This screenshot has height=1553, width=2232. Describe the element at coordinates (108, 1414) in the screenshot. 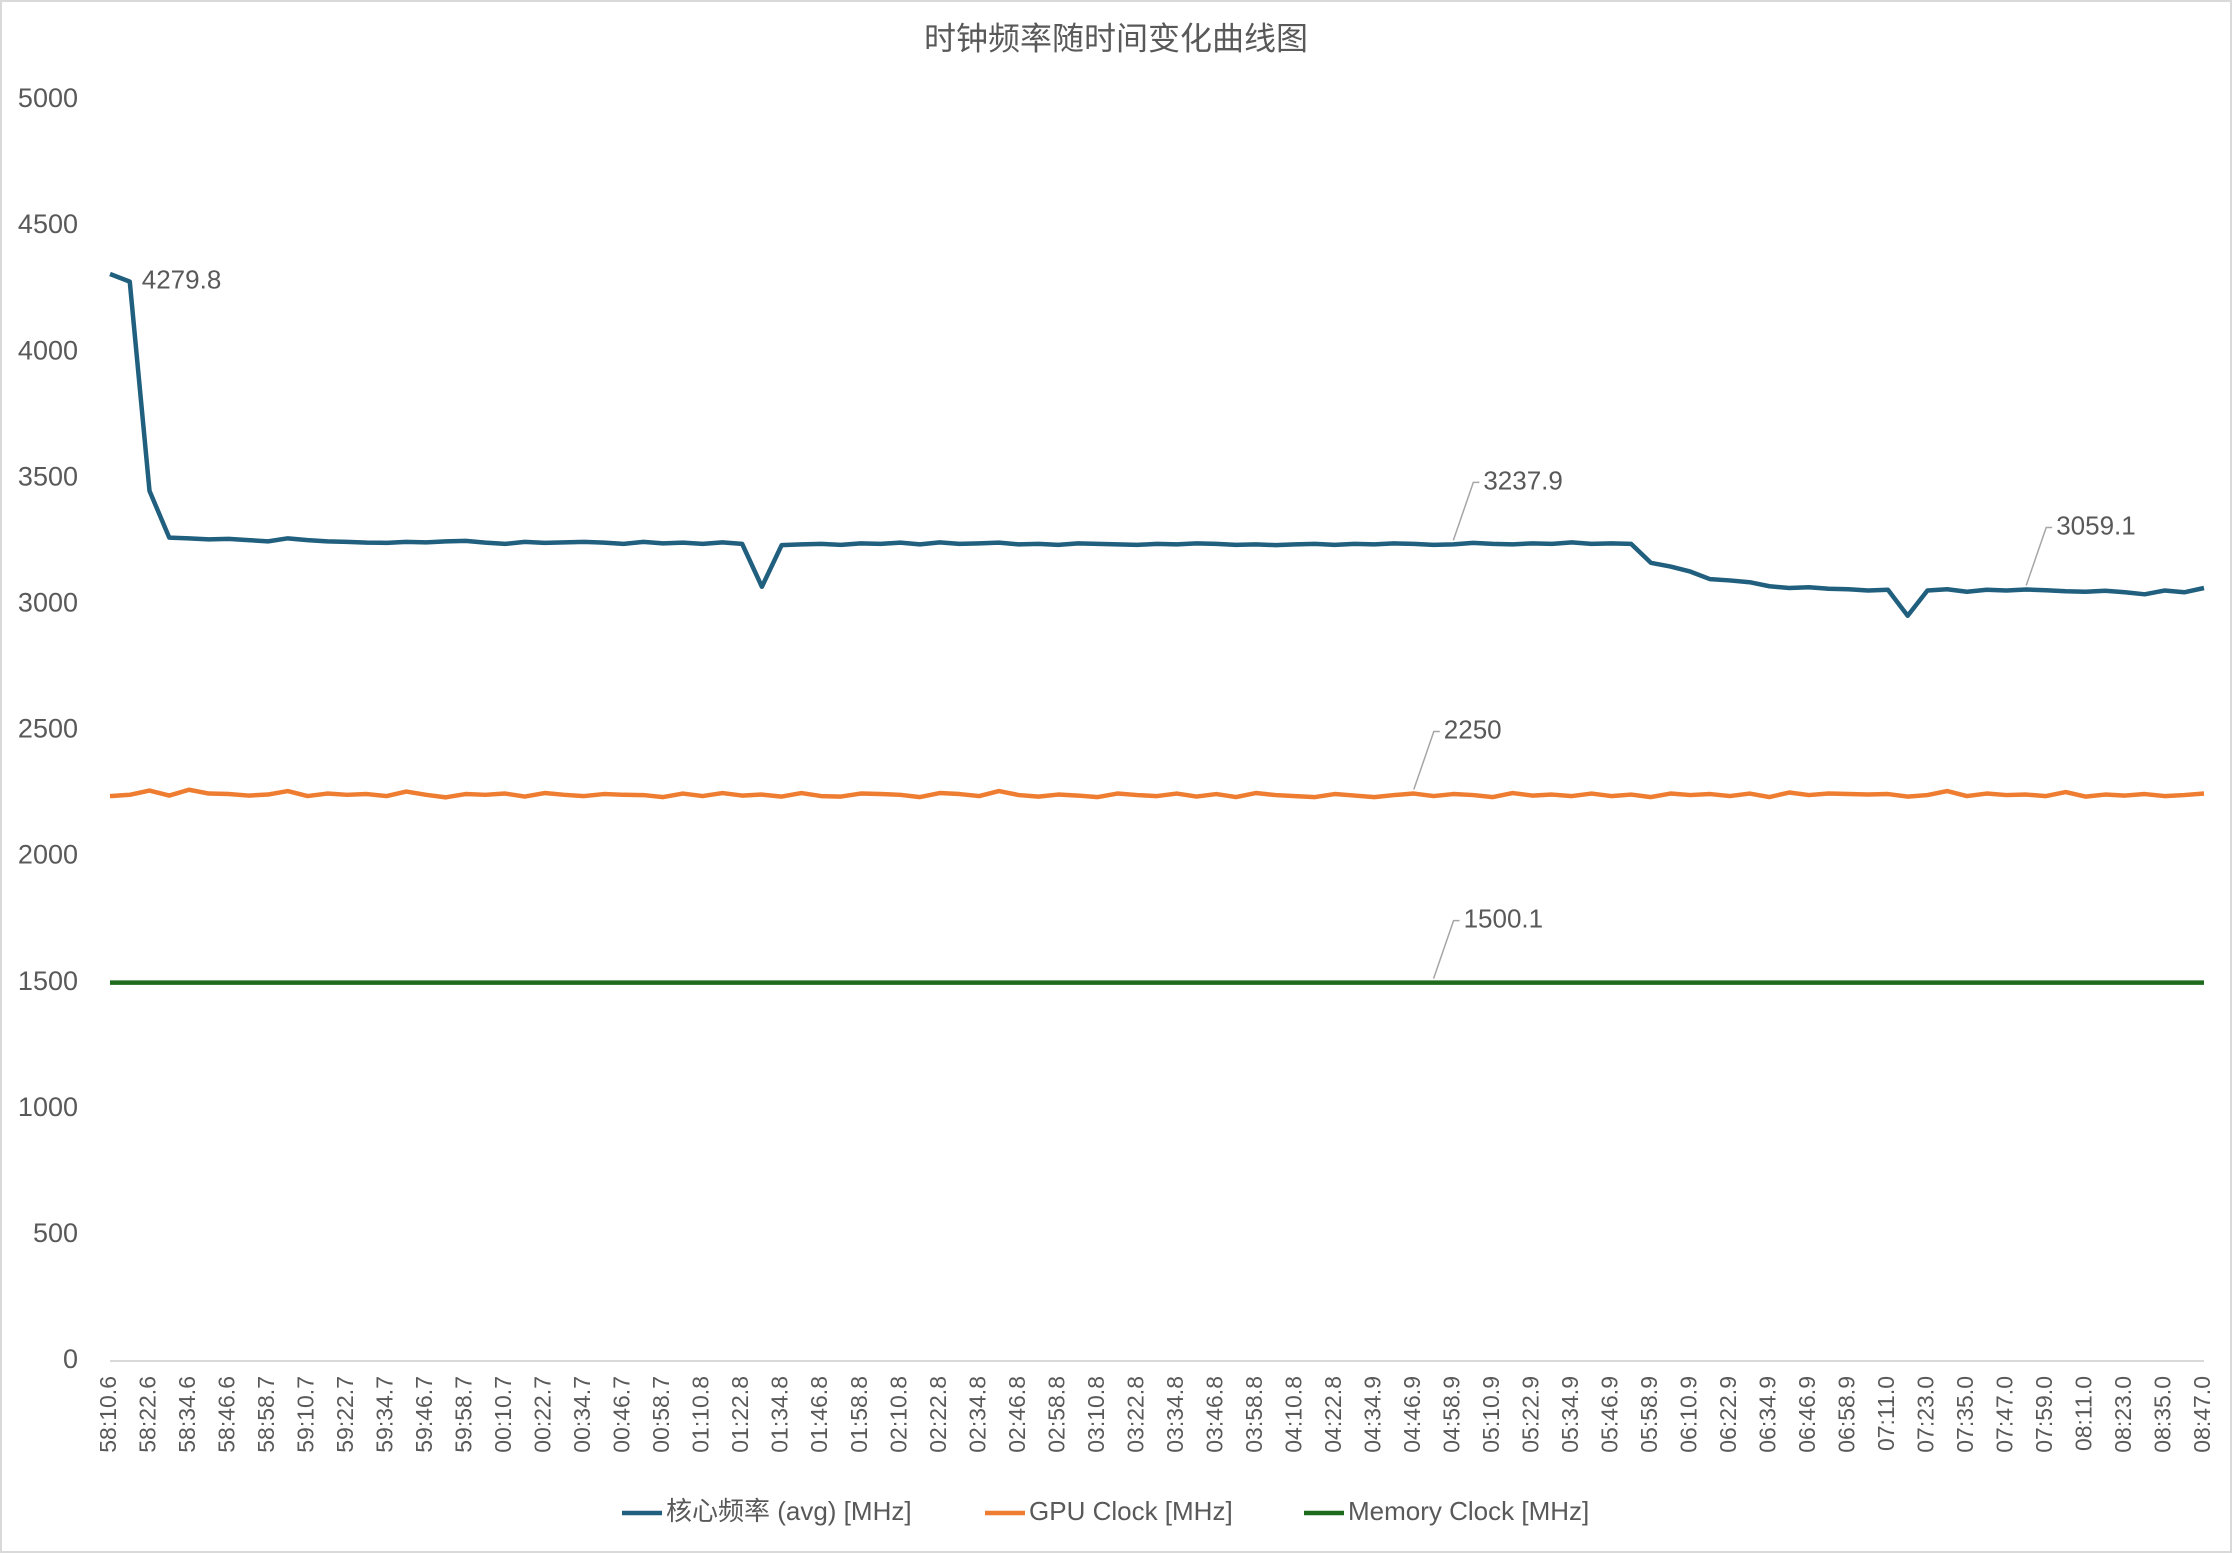

I see `x-tick-label: 58:10.6` at that location.